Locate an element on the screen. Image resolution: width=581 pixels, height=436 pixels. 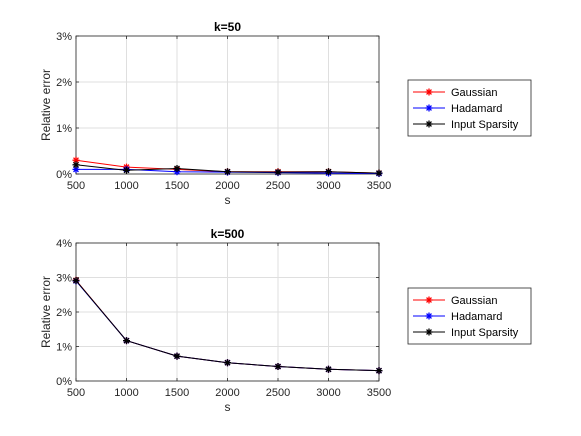
chart-title: k=500 is located at coordinates (228, 234).